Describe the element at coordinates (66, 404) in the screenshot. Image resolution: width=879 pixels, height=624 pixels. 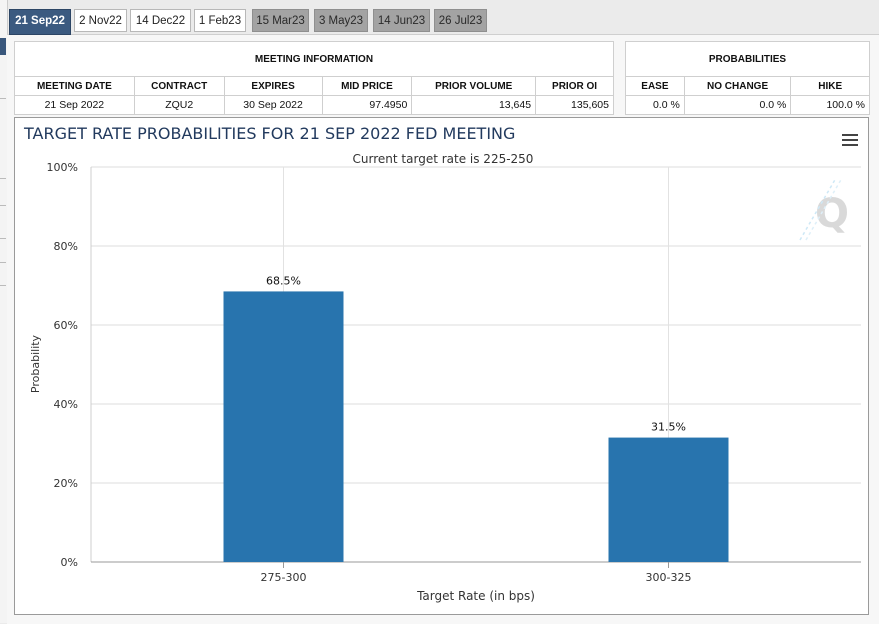
I see `y-tick-label: 40%` at that location.